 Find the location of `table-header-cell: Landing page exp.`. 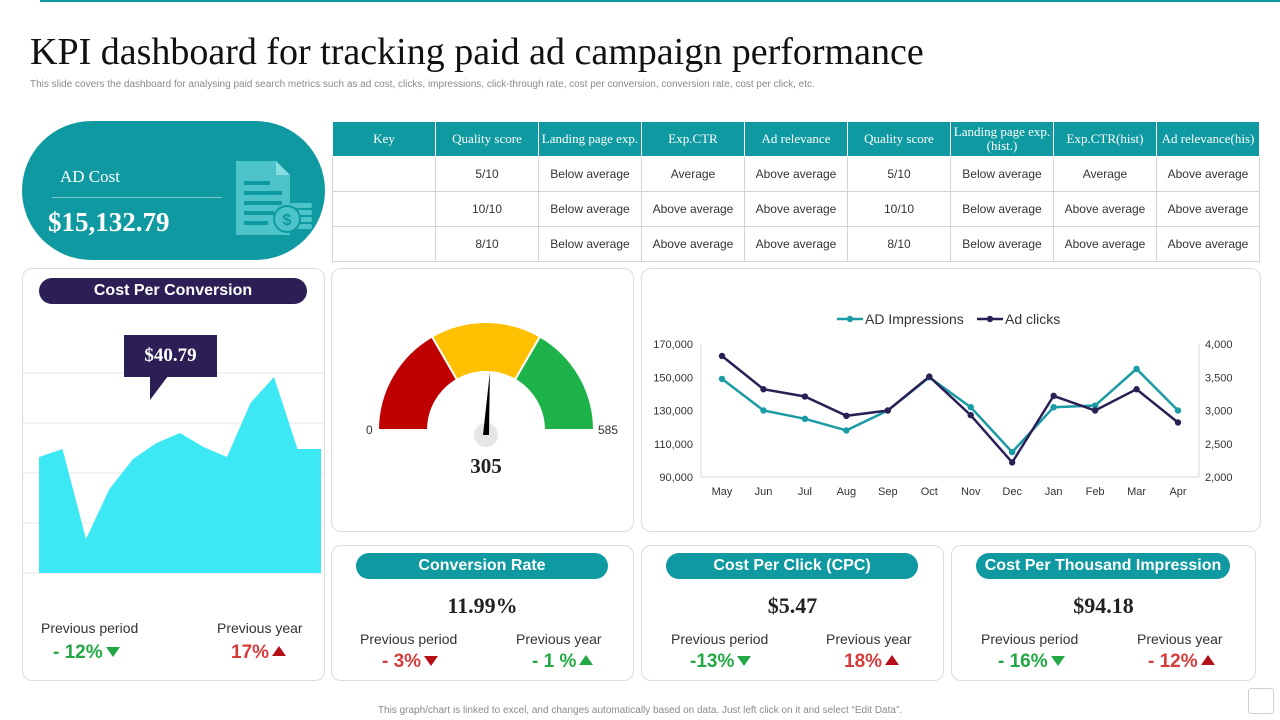

table-header-cell: Landing page exp. is located at coordinates (590, 139).